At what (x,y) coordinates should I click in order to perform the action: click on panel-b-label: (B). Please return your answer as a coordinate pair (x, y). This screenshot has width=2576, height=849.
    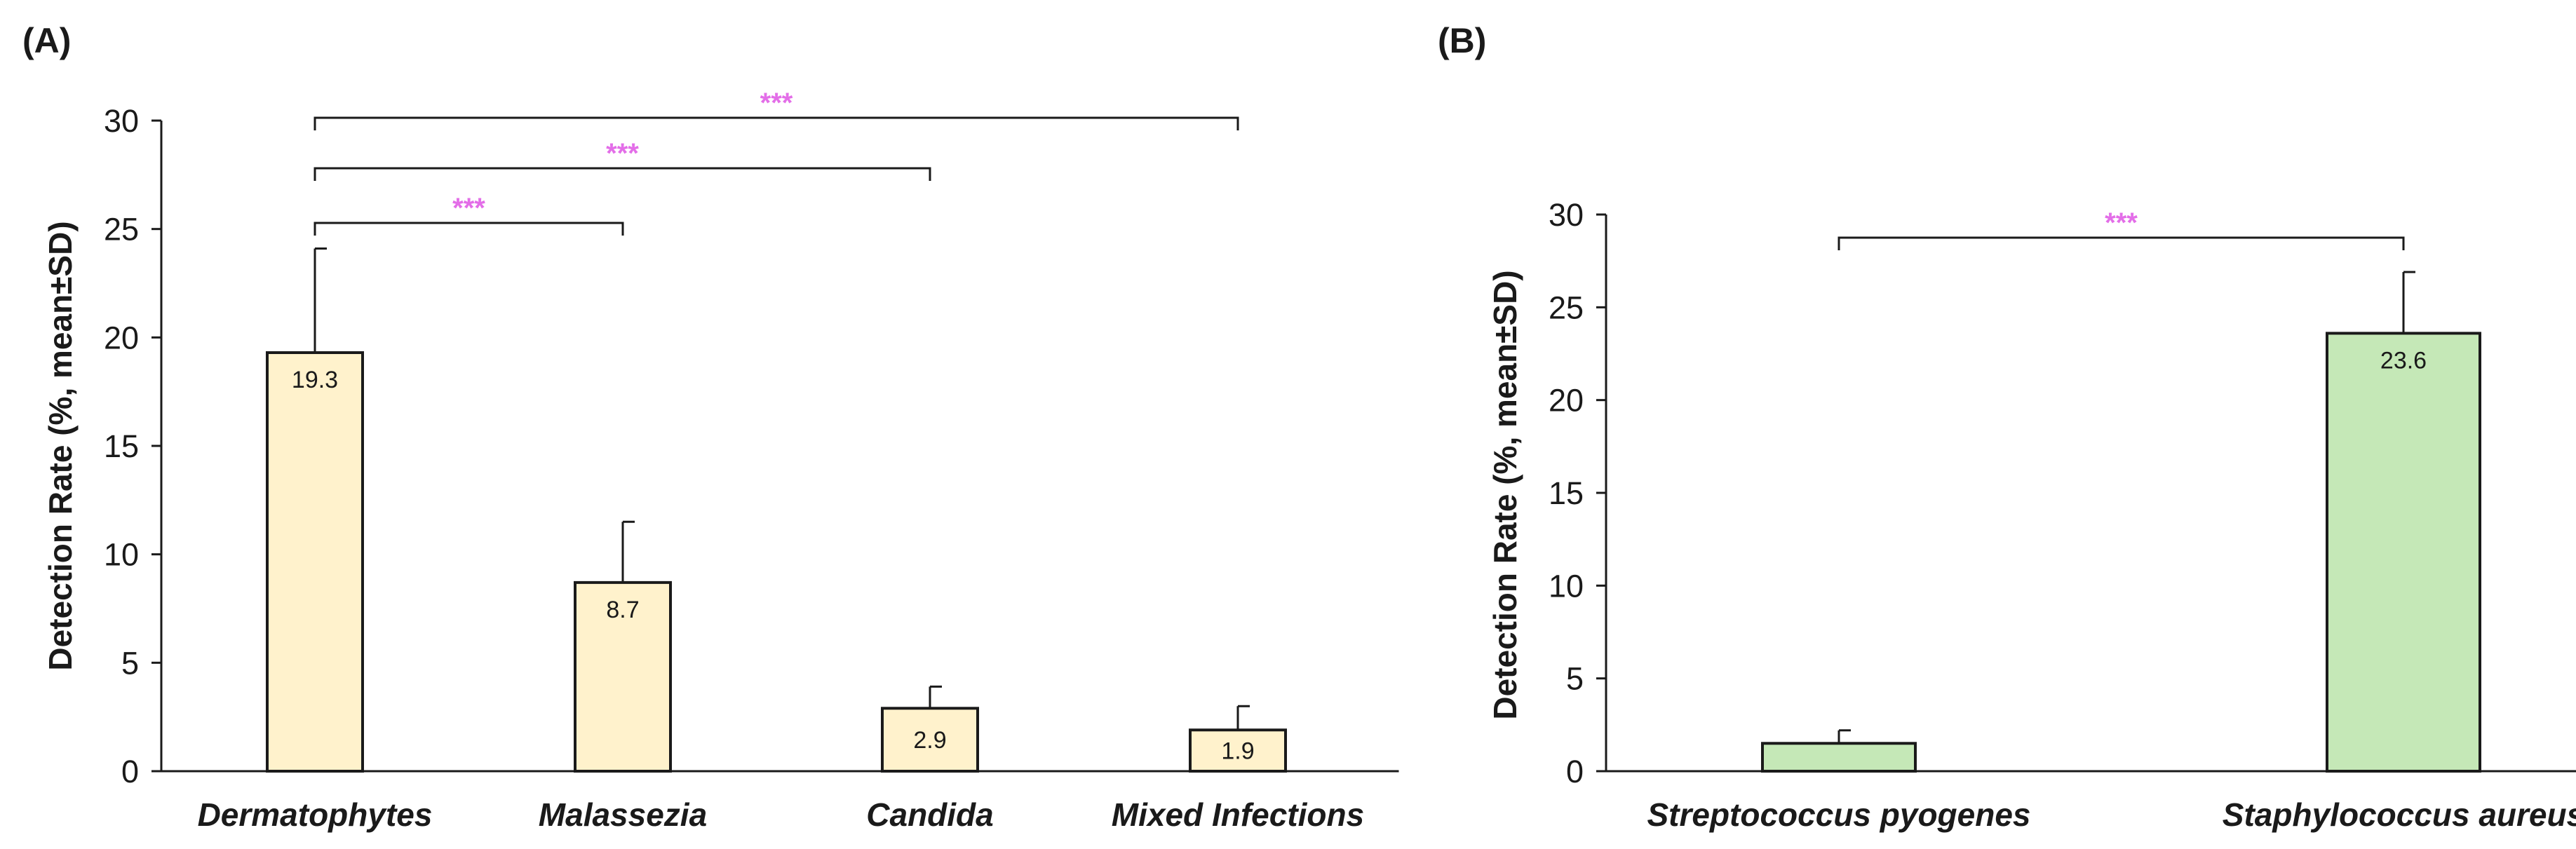
    Looking at the image, I should click on (1462, 40).